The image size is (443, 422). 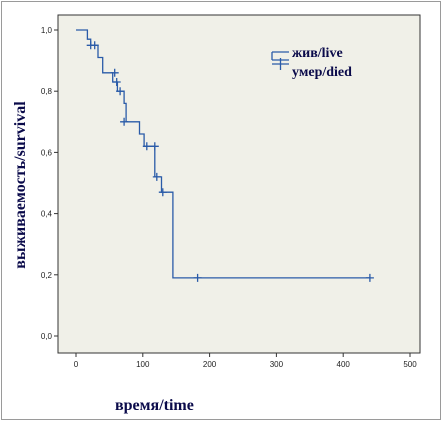 I want to click on legend-entry-0: жив/live, so click(x=317, y=53).